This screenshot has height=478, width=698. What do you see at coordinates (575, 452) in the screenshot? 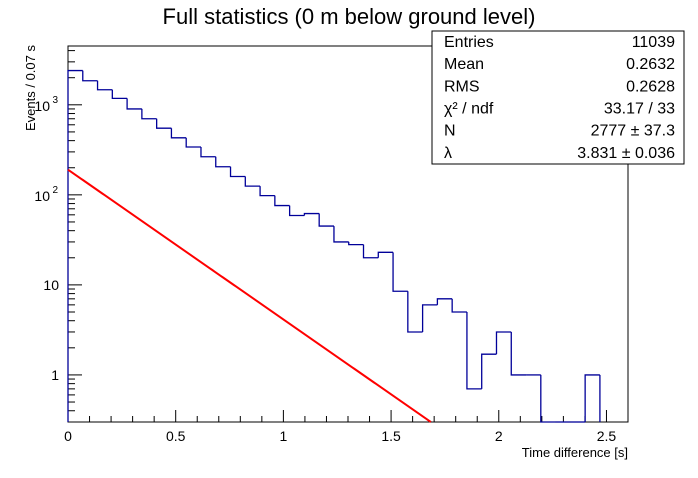
I see `x-axis-label: Time difference [s]` at bounding box center [575, 452].